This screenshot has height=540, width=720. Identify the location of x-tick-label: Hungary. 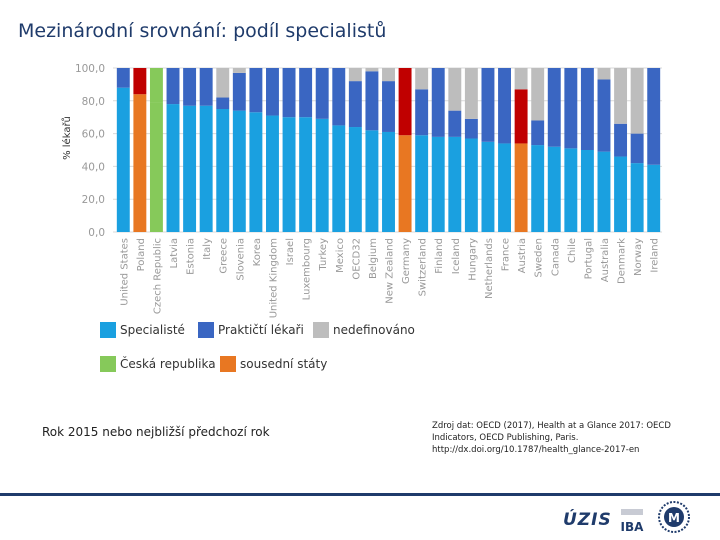
(472, 259).